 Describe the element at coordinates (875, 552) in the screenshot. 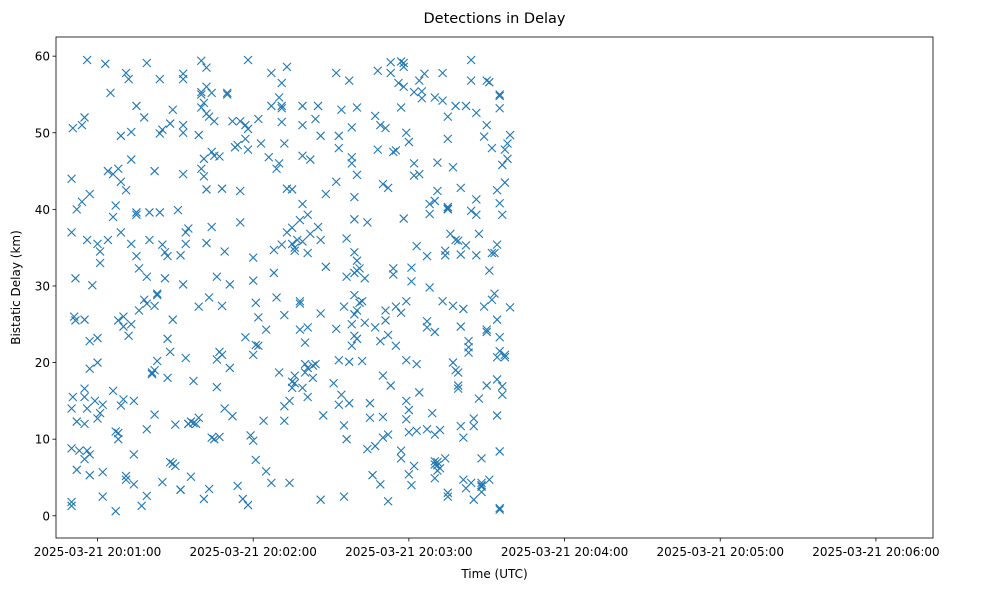

I see `x-tick-label: 2025-03-21 20:06:00` at that location.